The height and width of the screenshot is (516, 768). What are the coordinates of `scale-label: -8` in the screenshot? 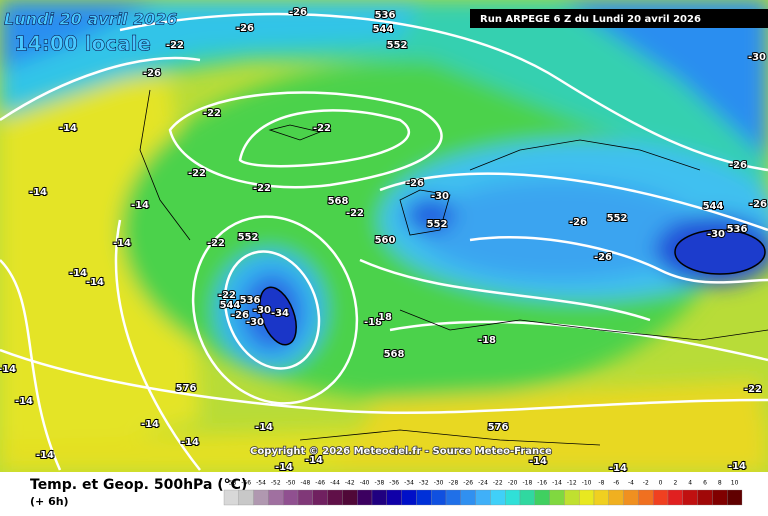 It's located at (601, 483).